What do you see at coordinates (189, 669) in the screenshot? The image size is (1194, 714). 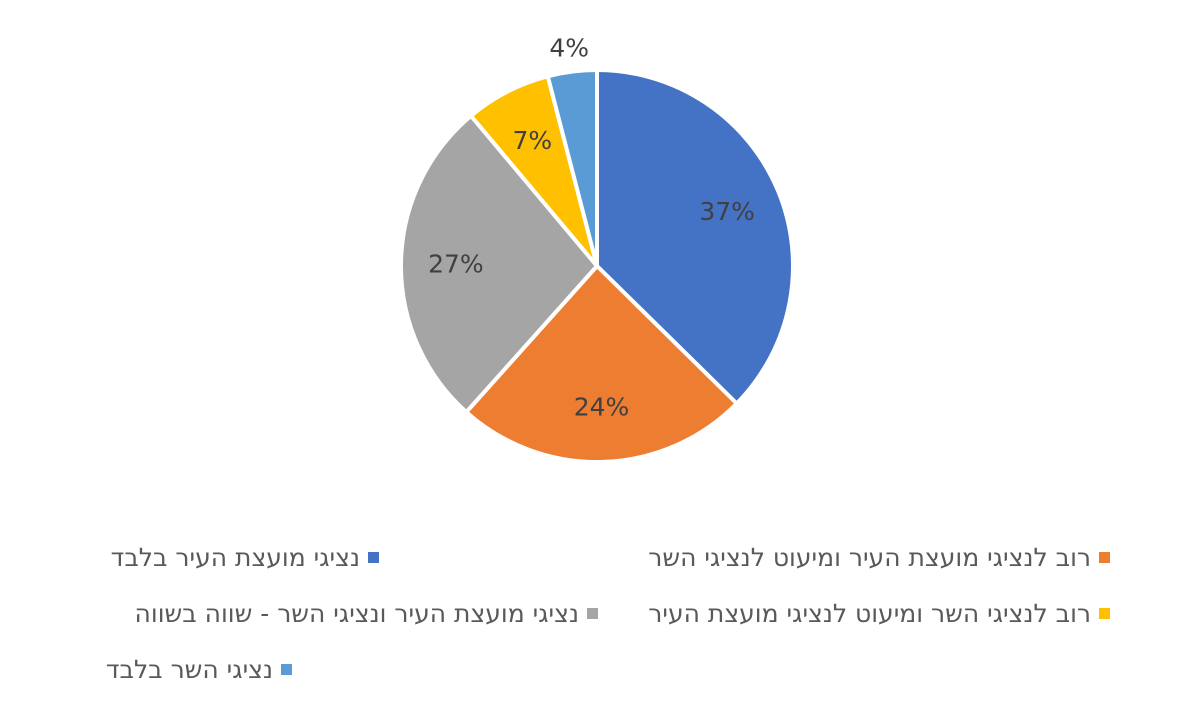 I see `legend-label: נציגי השר בלבד` at bounding box center [189, 669].